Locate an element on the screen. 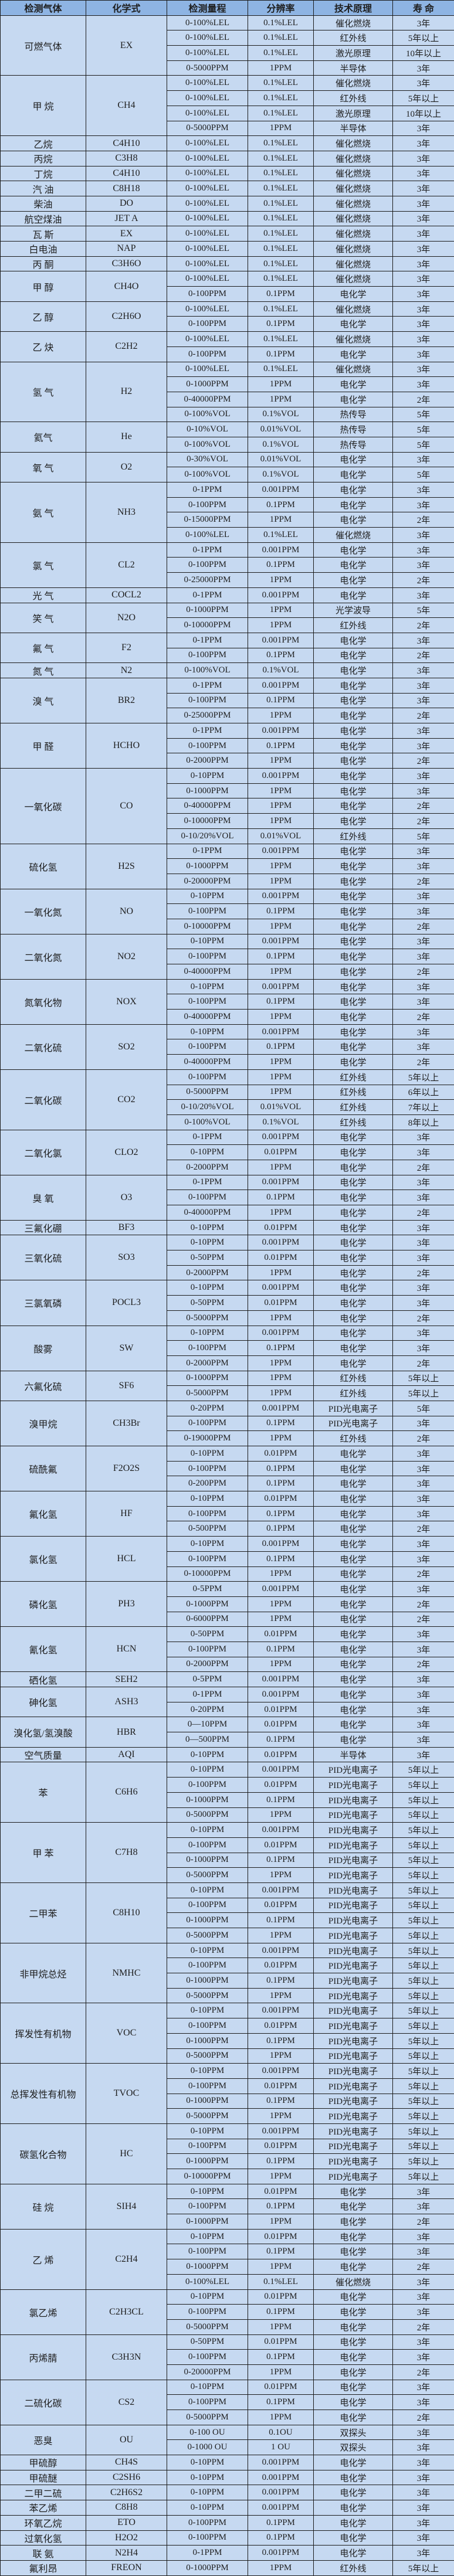  formula-cell: CH4 is located at coordinates (126, 106).